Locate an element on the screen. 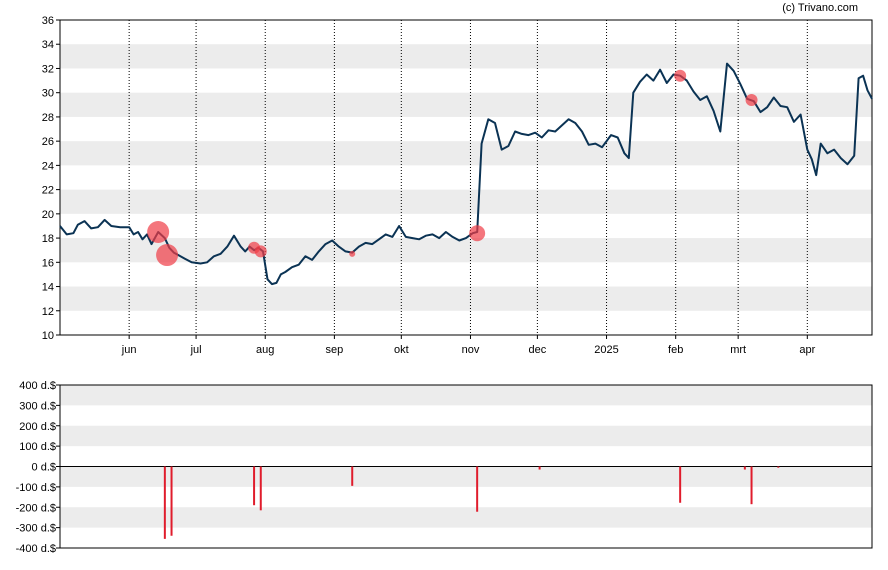 This screenshot has width=888, height=570. y-tick-label: 18 is located at coordinates (48, 239).